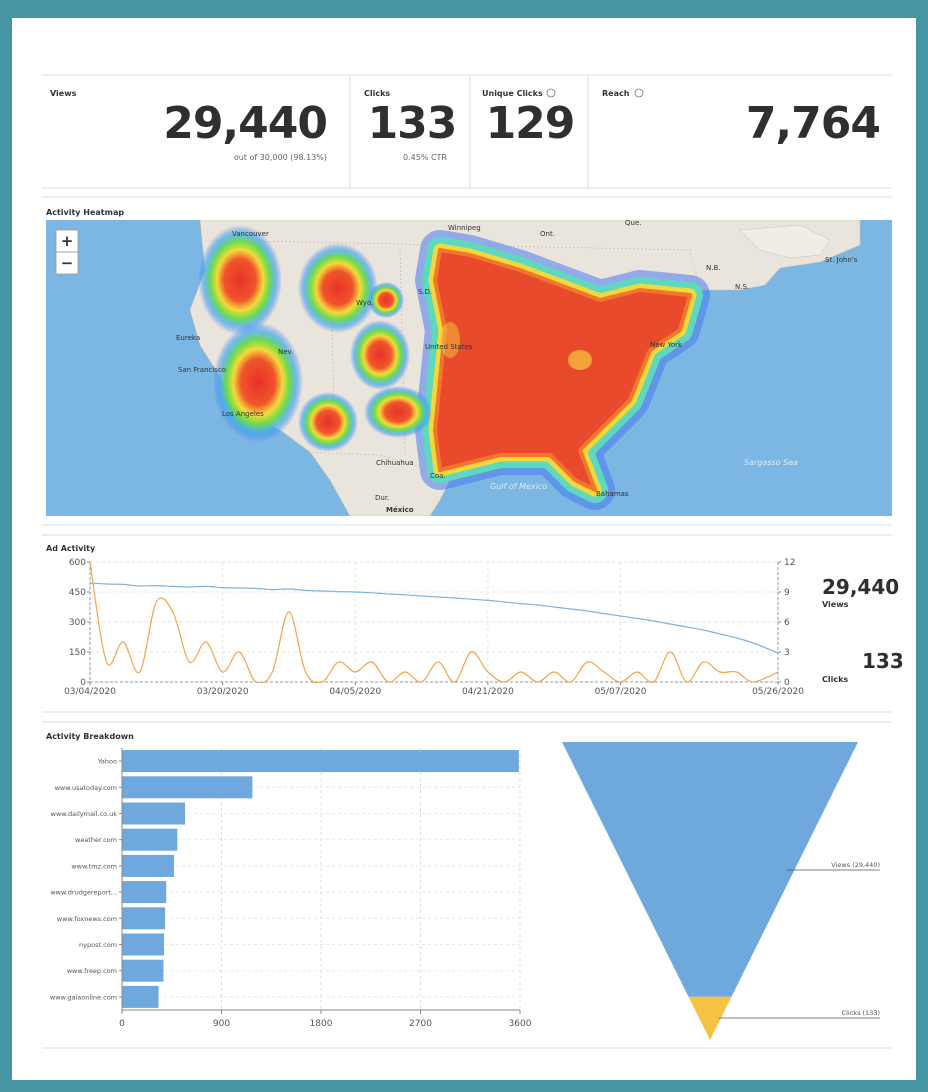  Describe the element at coordinates (87, 919) in the screenshot. I see `category-label: www.foxnews.com` at that location.